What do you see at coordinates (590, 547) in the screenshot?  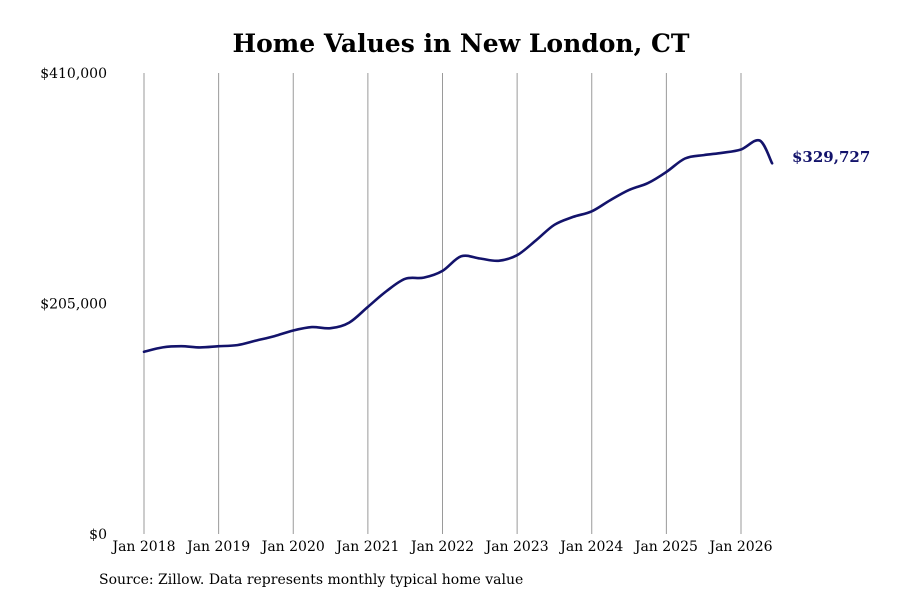 I see `x-tick-label: Jan 2024` at bounding box center [590, 547].